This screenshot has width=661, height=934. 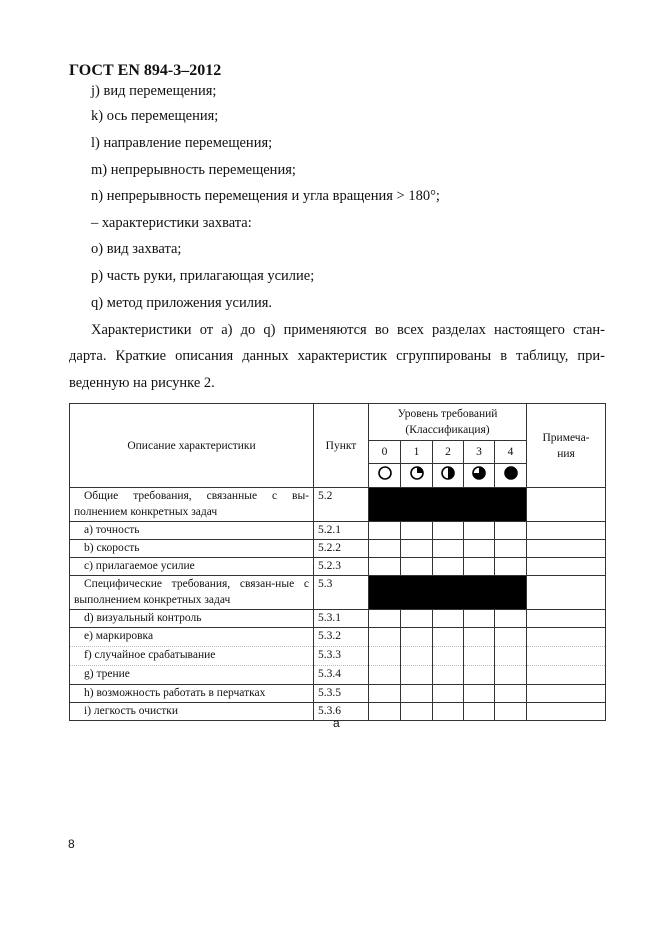 I want to click on table-row: h) возможность работать в перчатках 5.3.5, so click(x=337, y=693).